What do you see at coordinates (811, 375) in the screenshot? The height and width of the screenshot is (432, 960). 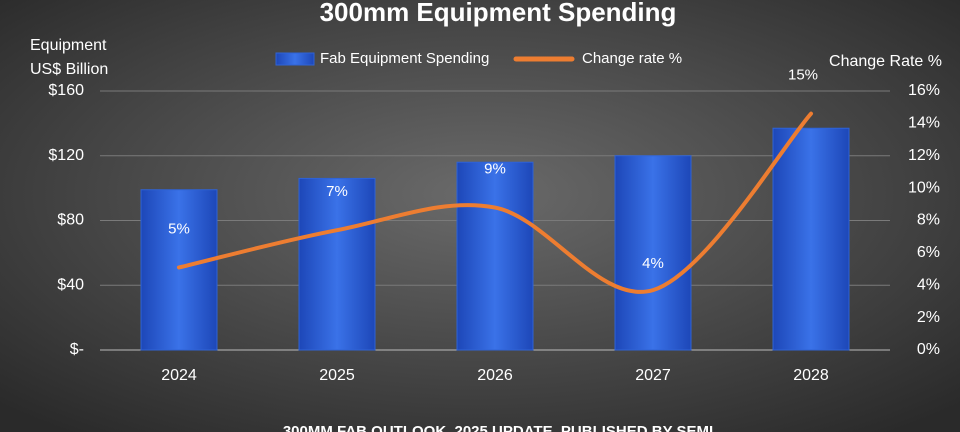 I see `x-tick-label: 2028` at bounding box center [811, 375].